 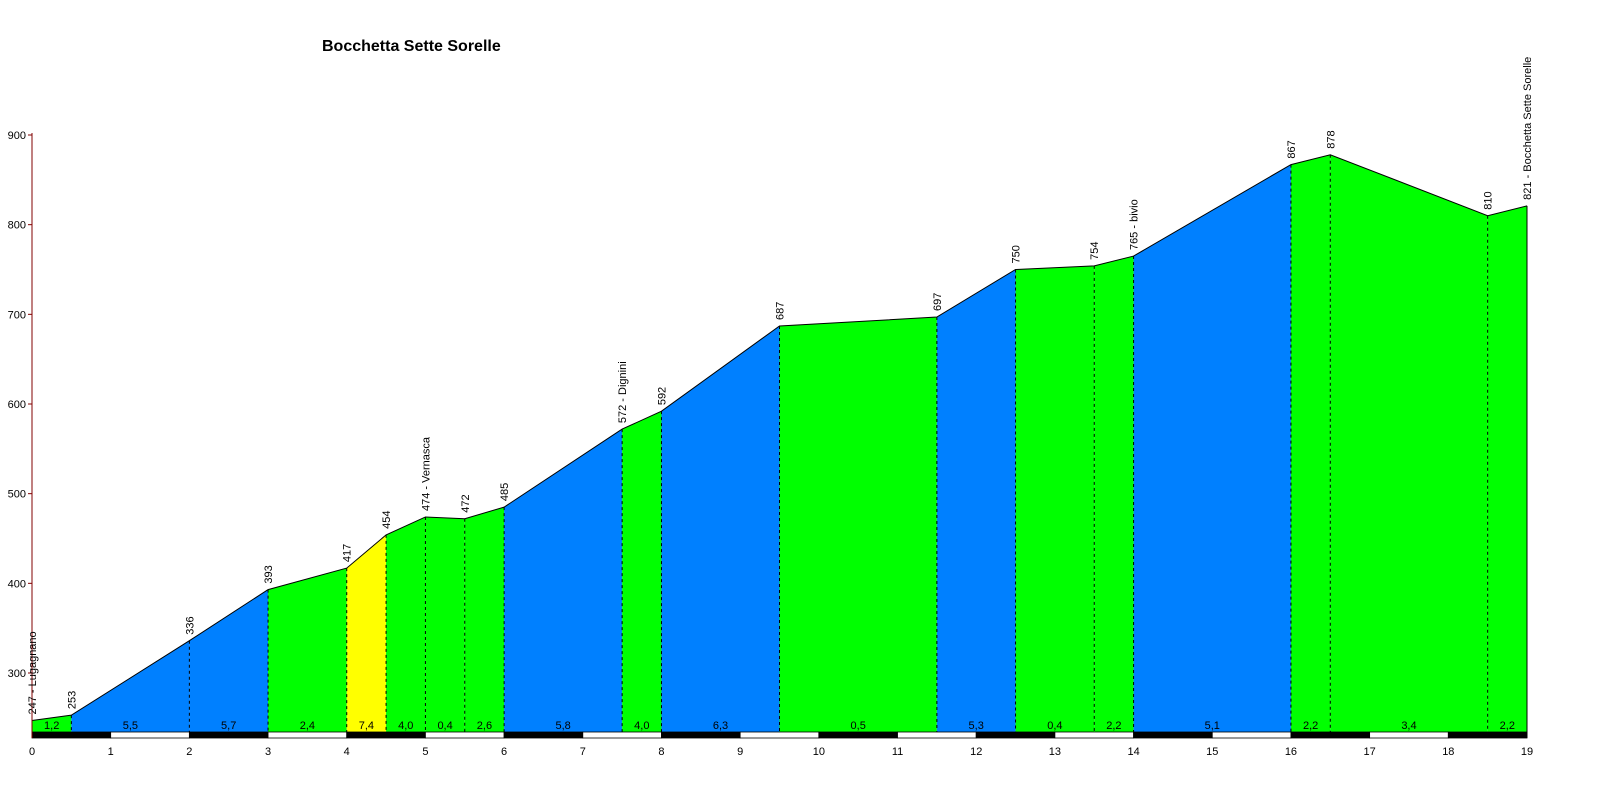 What do you see at coordinates (641, 726) in the screenshot?
I see `gradient-label-10: 4,0` at bounding box center [641, 726].